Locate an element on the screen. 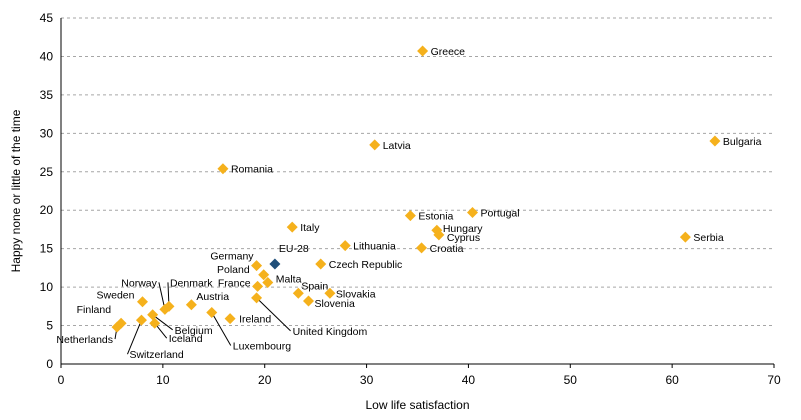  y-tick-label: 45 is located at coordinates (47, 18).